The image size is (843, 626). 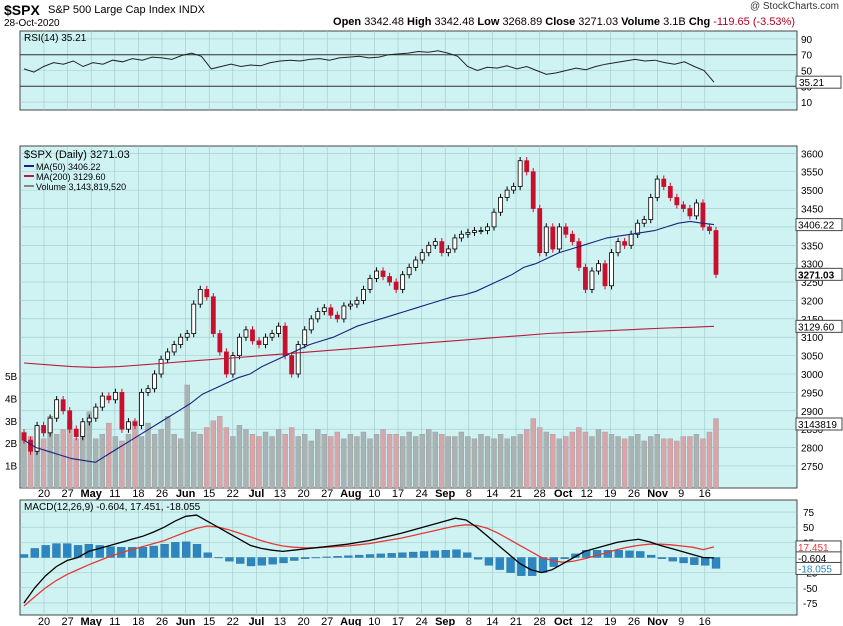 I want to click on macd-y-tick: 50, so click(x=809, y=528).